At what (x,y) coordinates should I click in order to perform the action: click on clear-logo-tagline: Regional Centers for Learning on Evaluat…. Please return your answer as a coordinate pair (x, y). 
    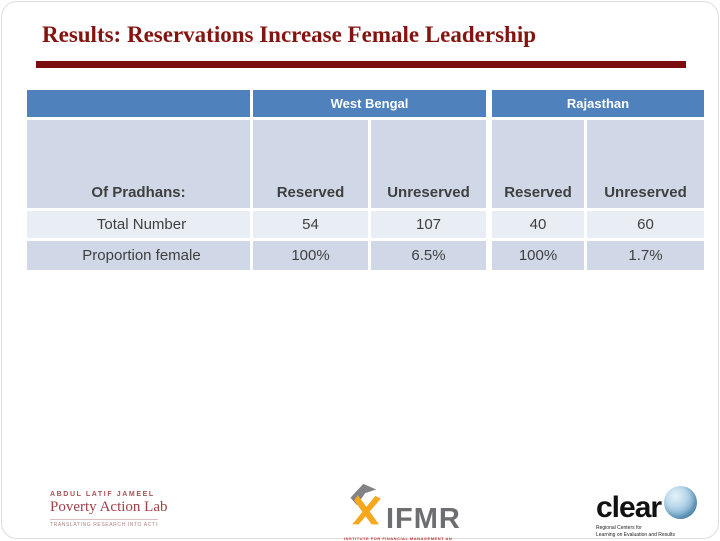
    Looking at the image, I should click on (656, 532).